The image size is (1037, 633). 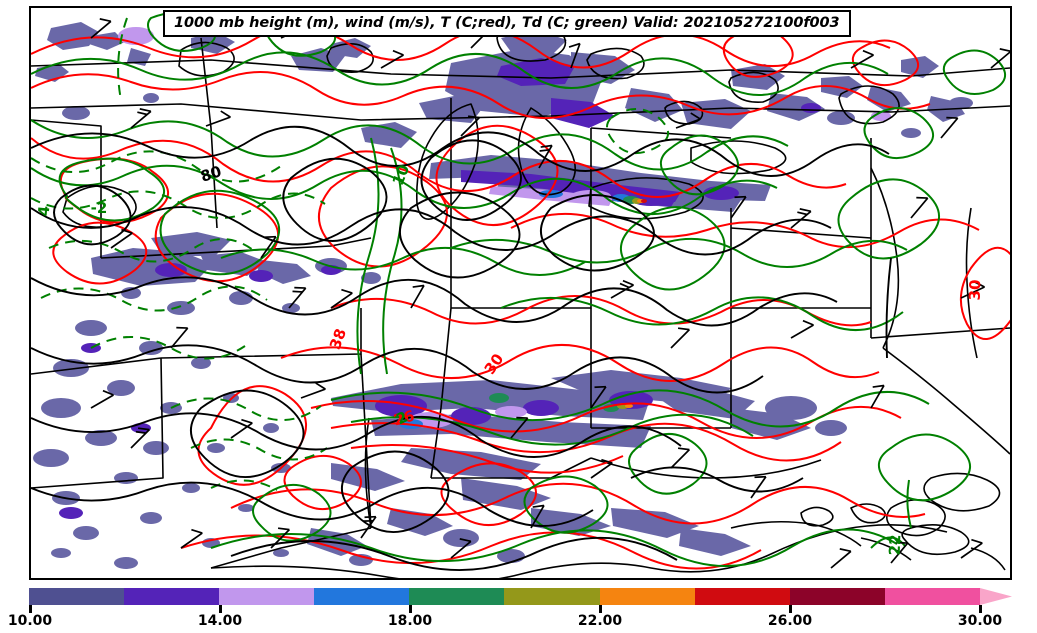 What do you see at coordinates (600, 621) in the screenshot?
I see `colorbar-tick-label-3: 22.00` at bounding box center [600, 621].